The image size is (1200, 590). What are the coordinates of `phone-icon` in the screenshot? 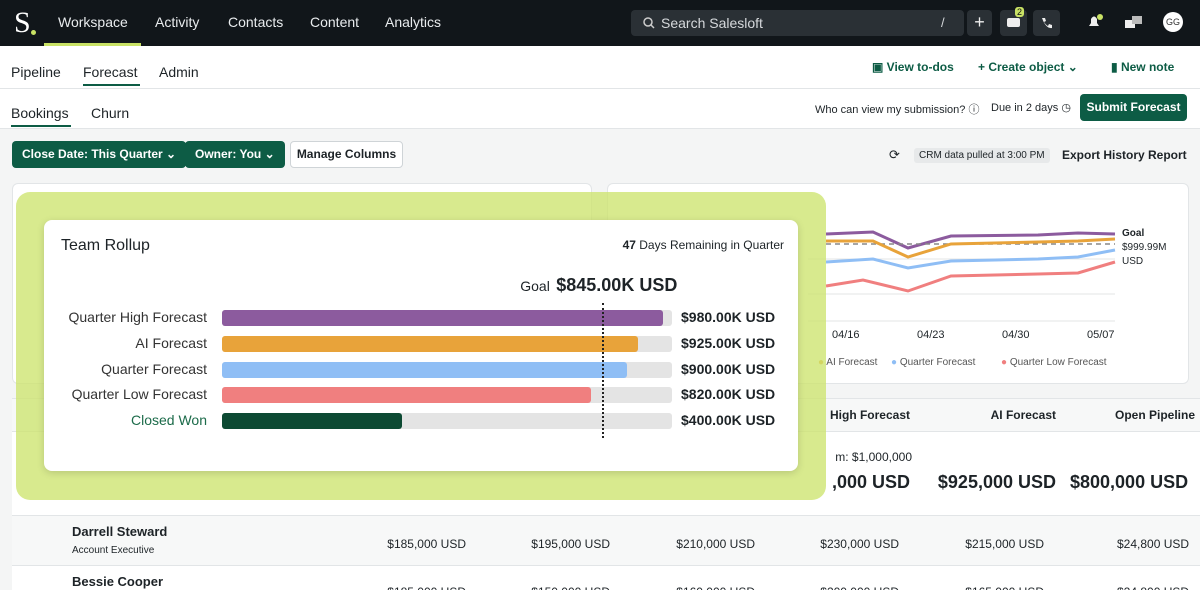 It's located at (1047, 23).